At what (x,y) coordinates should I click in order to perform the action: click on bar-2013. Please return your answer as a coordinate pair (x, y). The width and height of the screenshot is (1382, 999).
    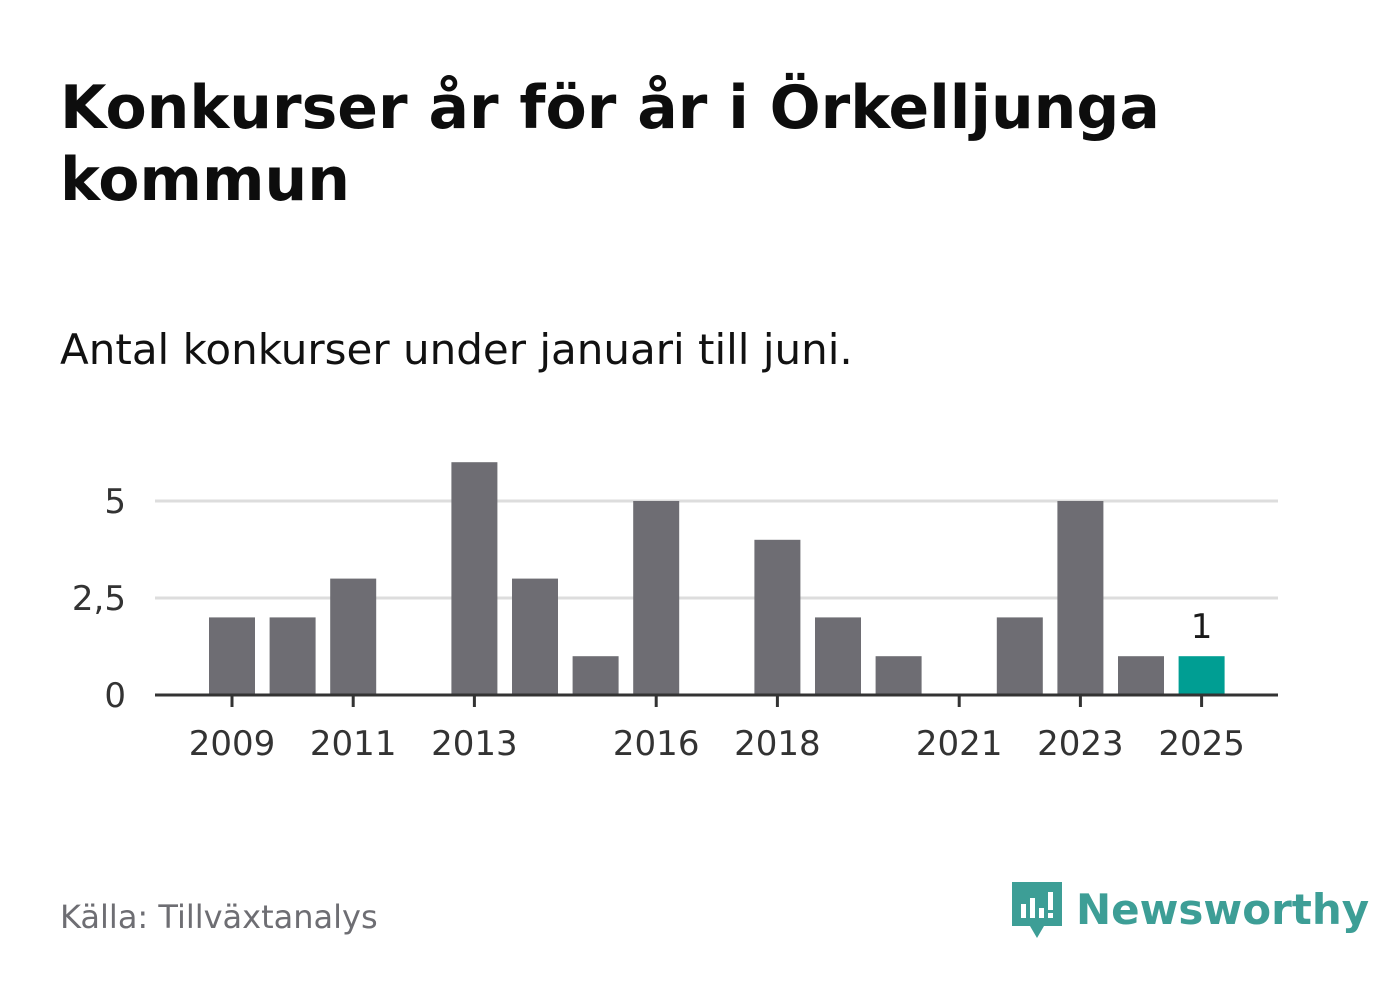
    Looking at the image, I should click on (474, 578).